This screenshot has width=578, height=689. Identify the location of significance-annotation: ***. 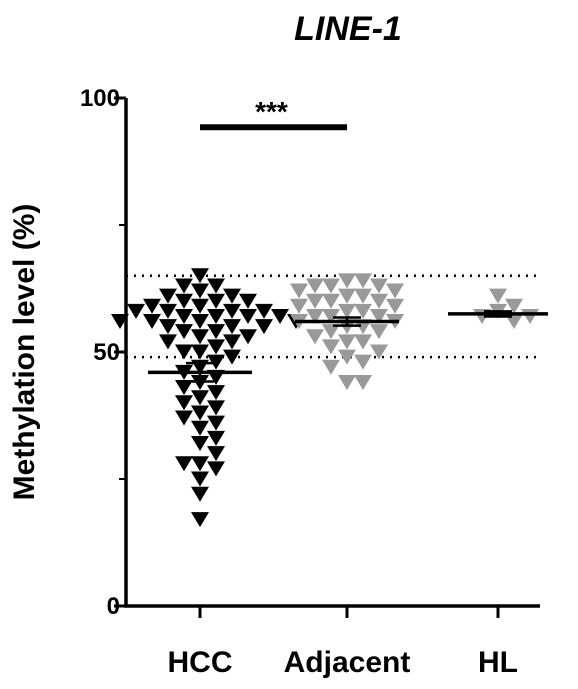
(273, 113).